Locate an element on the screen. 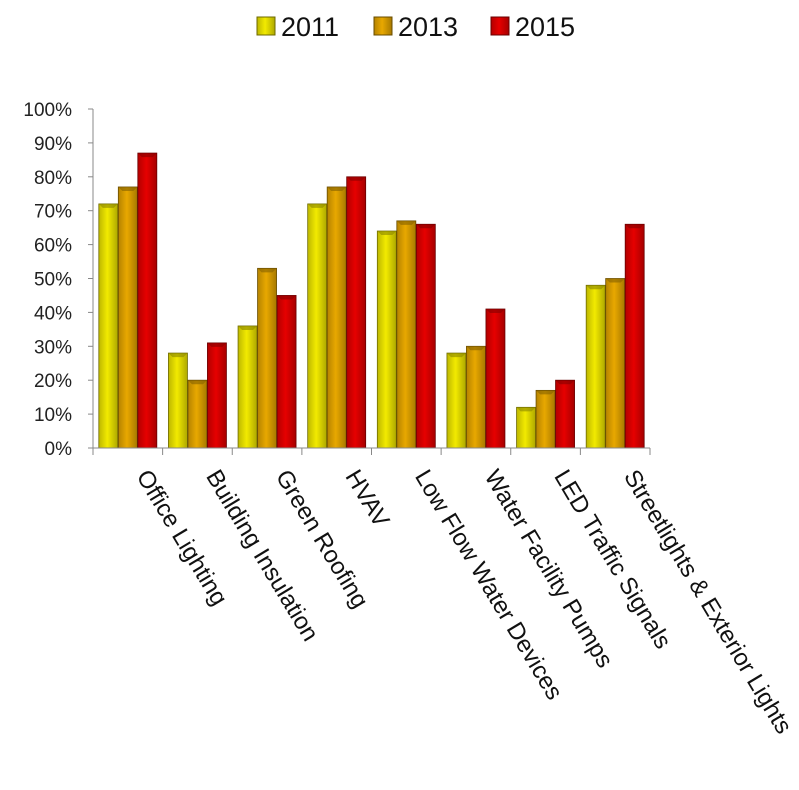 This screenshot has width=799, height=790. legend-swatch-2015 is located at coordinates (500, 26).